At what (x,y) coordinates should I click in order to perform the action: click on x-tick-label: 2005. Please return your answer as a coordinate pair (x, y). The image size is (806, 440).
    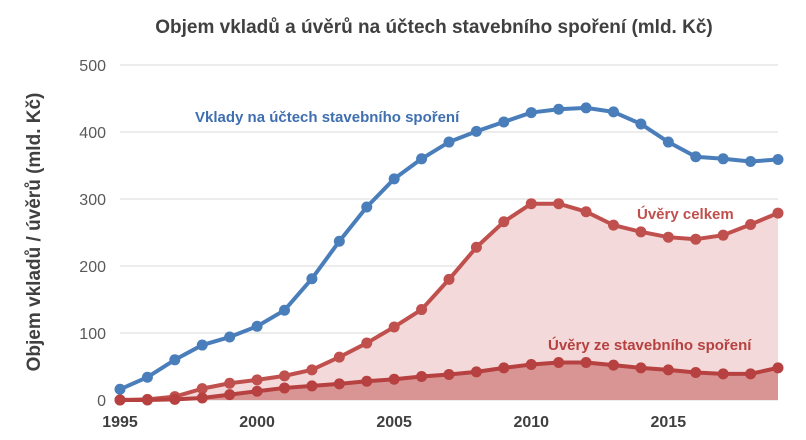
    Looking at the image, I should click on (394, 422).